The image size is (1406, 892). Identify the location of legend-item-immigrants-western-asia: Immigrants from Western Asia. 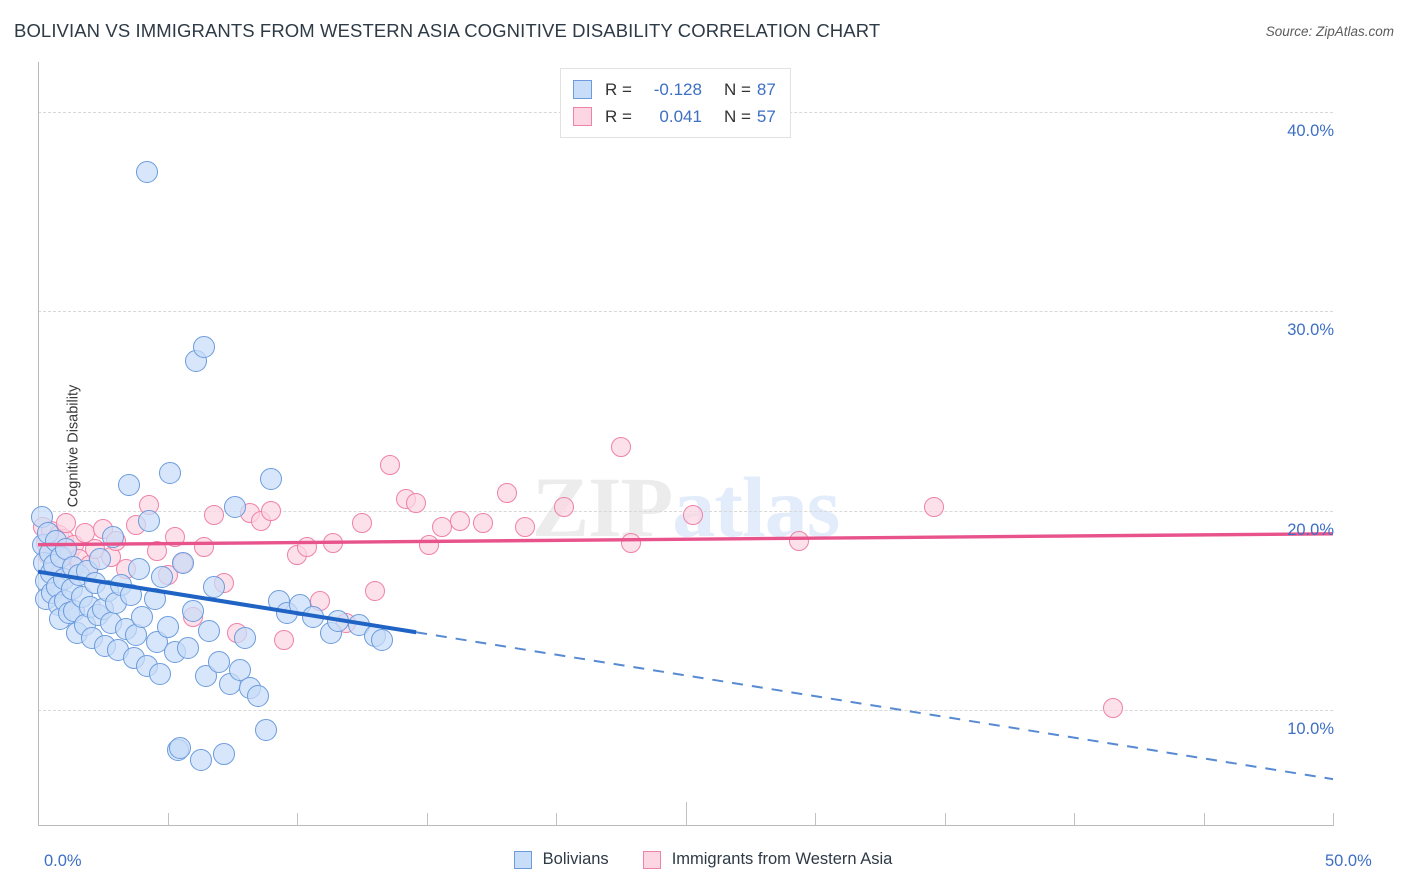
(767, 859).